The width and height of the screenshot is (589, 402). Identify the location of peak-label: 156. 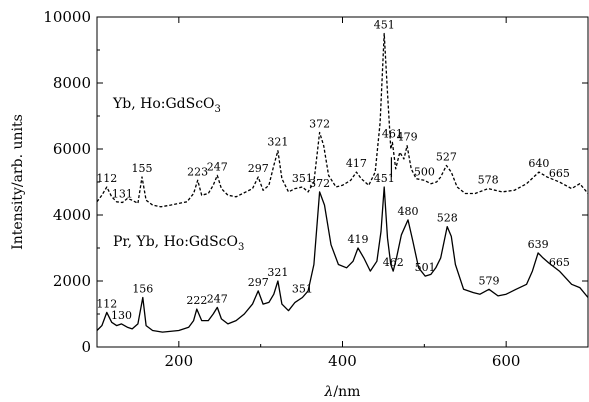
(142, 289).